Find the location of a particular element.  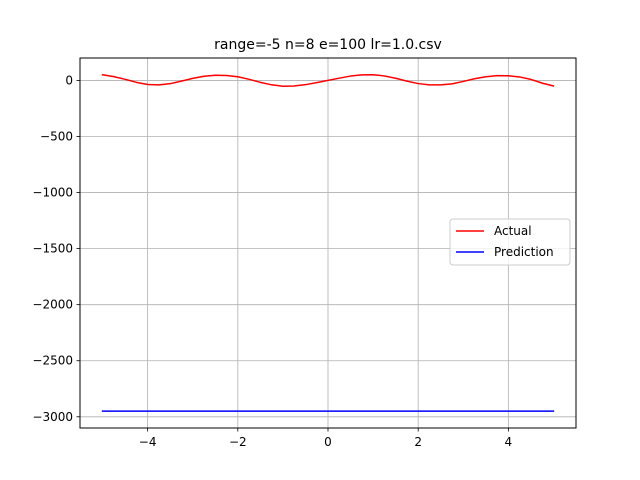

y-tick-label: 0 is located at coordinates (69, 80).